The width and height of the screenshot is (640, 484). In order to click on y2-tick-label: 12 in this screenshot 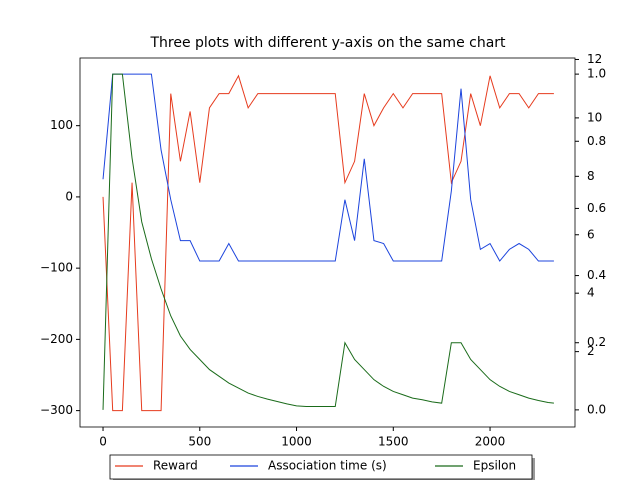, I will do `click(594, 59)`.